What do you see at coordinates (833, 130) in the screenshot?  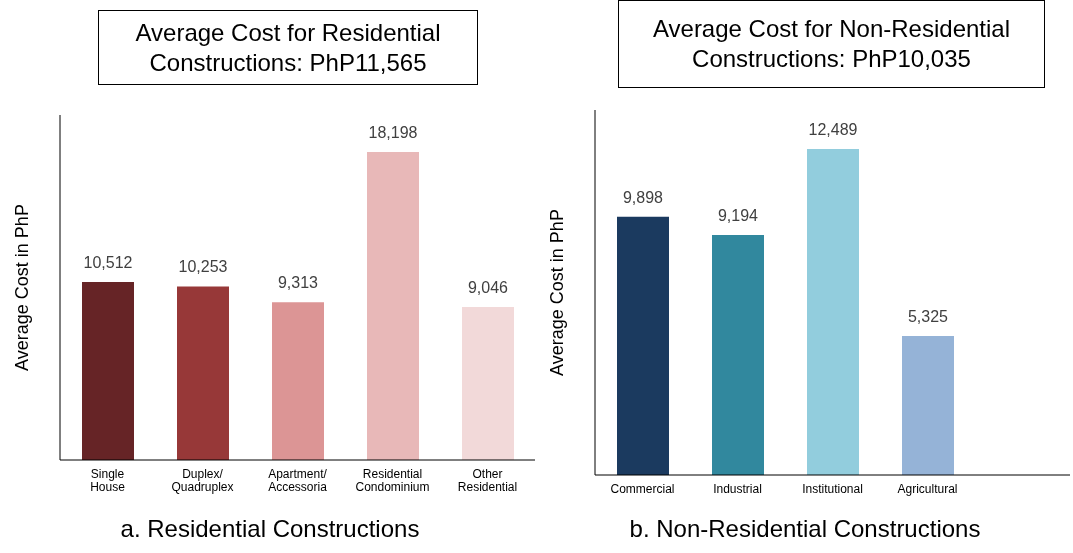 I see `data-label: 12,489` at bounding box center [833, 130].